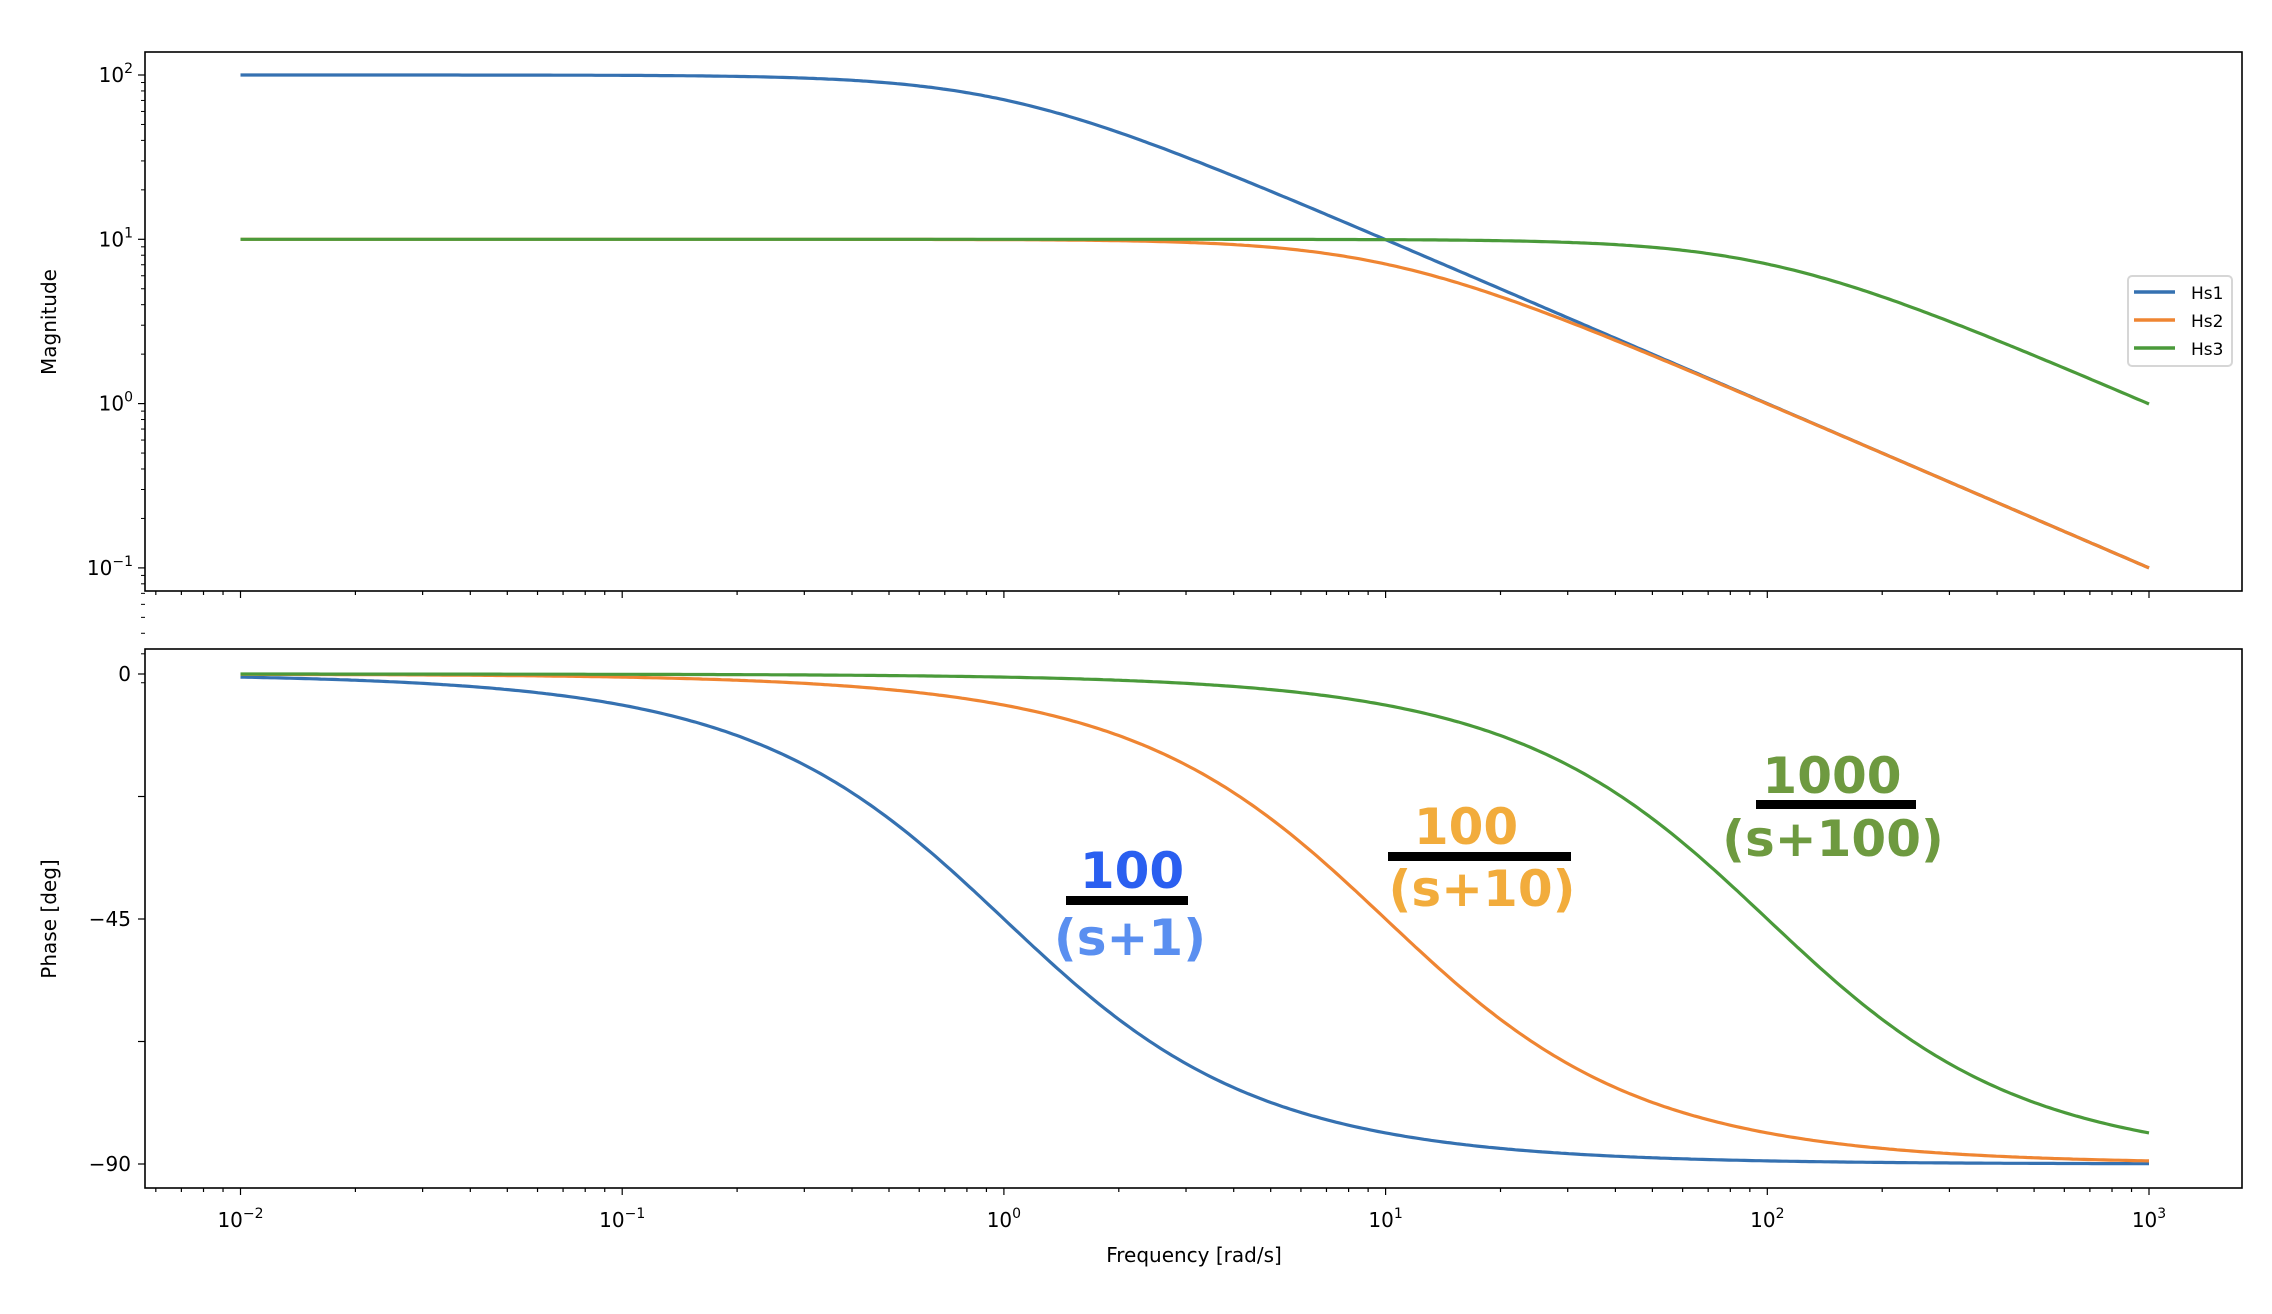 Image resolution: width=2272 pixels, height=1314 pixels. I want to click on magnitude-ylabel: Magnitude, so click(49, 322).